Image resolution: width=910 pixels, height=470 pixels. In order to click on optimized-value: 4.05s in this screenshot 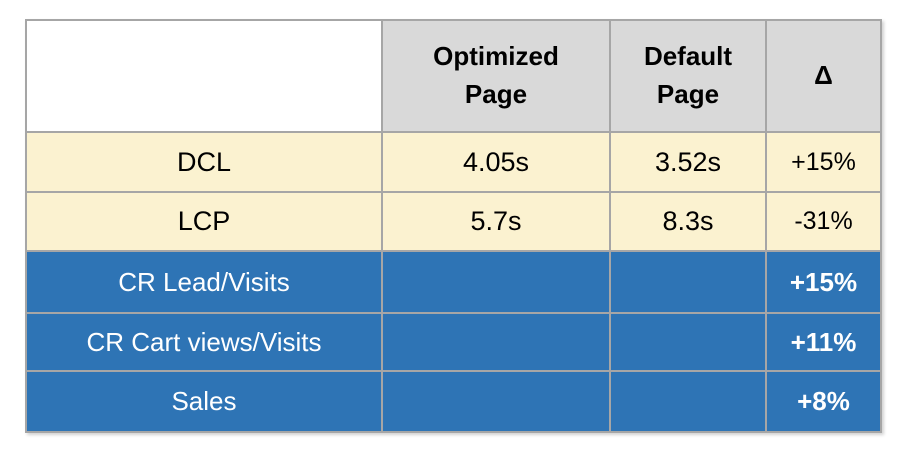, I will do `click(496, 162)`.